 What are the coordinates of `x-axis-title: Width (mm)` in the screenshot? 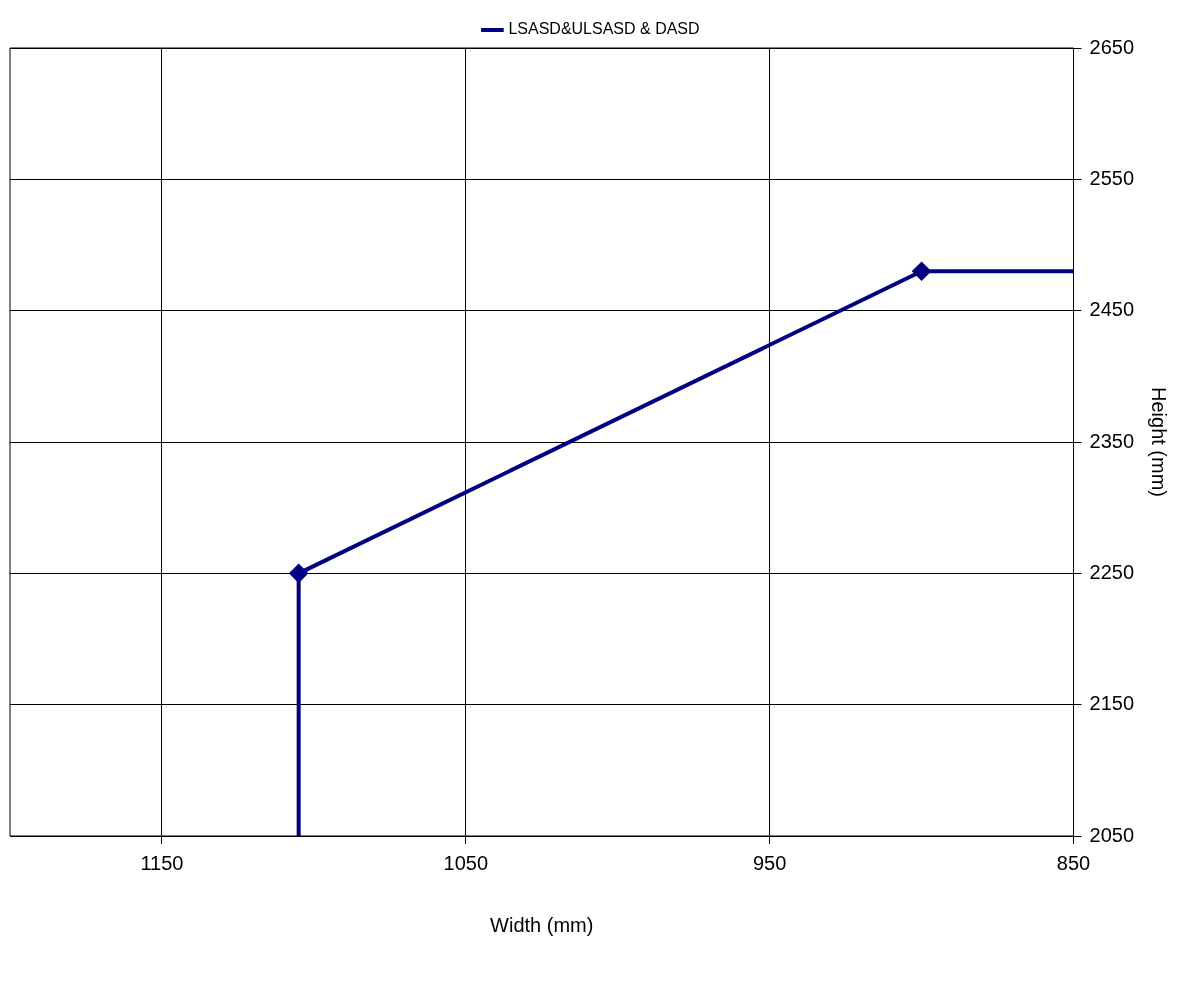 It's located at (542, 924).